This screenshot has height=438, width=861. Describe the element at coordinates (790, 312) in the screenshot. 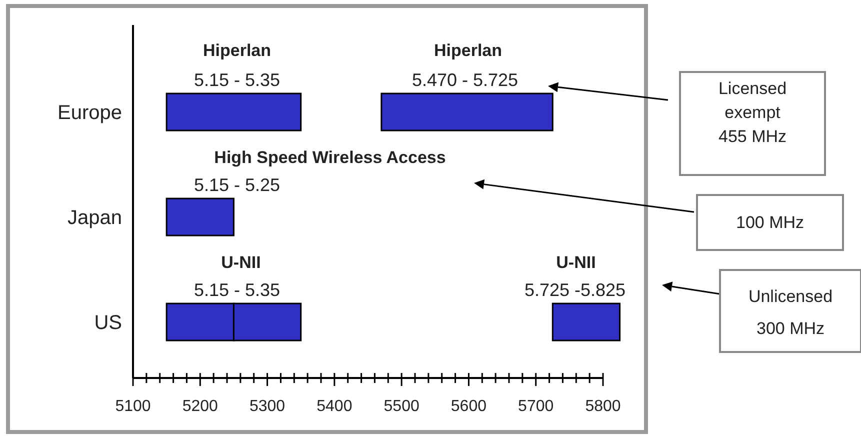

I see `text: Unlicensed 300 MHz` at that location.